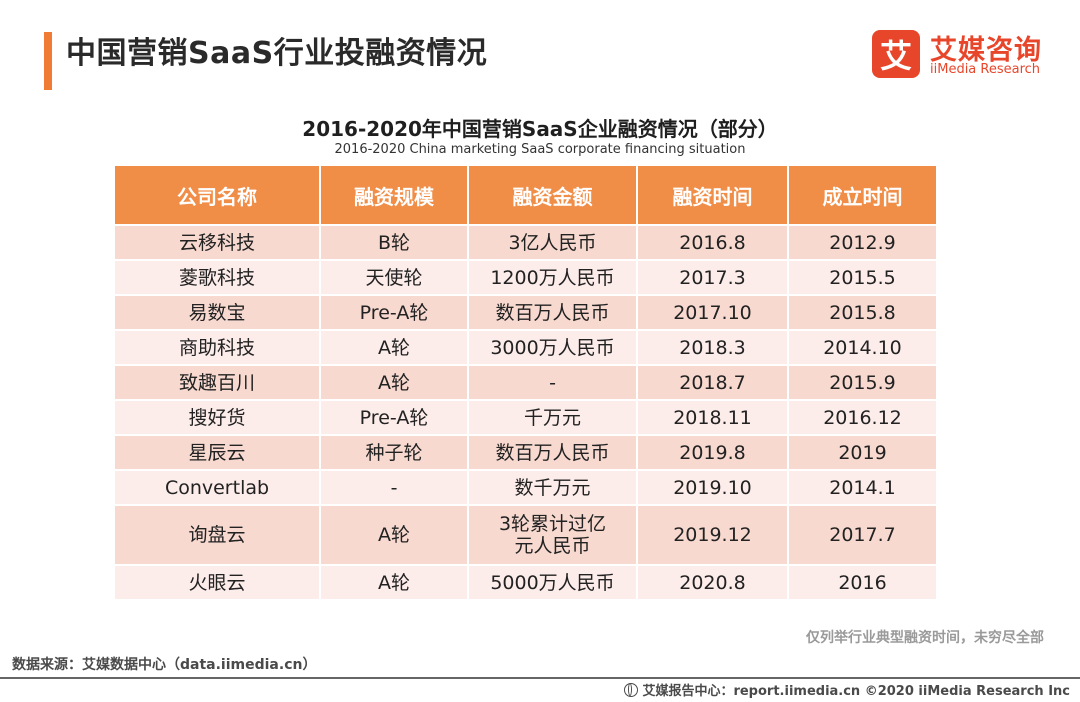  I want to click on cell-founded: 2016.12, so click(862, 417).